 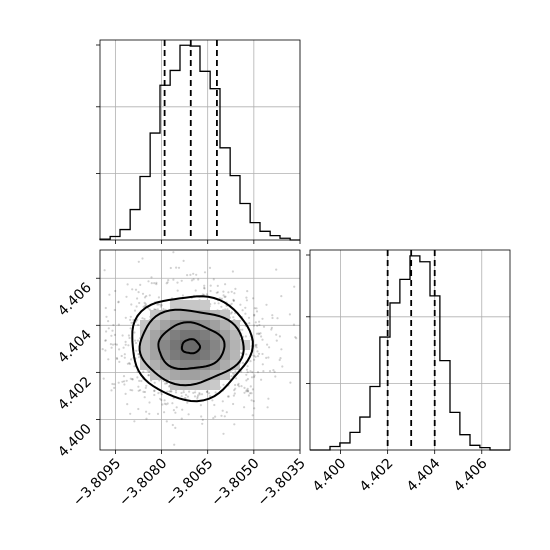 I want to click on contours, so click(x=192, y=349).